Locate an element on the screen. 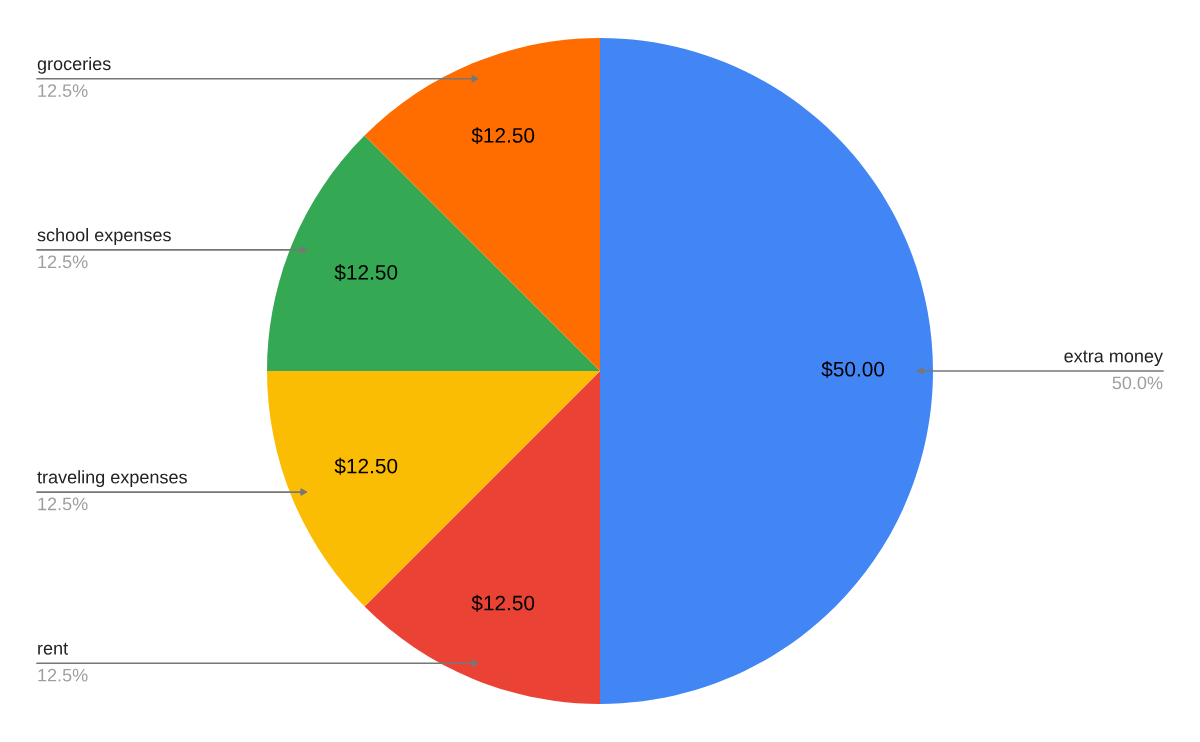 This screenshot has width=1200, height=742. text: 50.0% is located at coordinates (1137, 383).